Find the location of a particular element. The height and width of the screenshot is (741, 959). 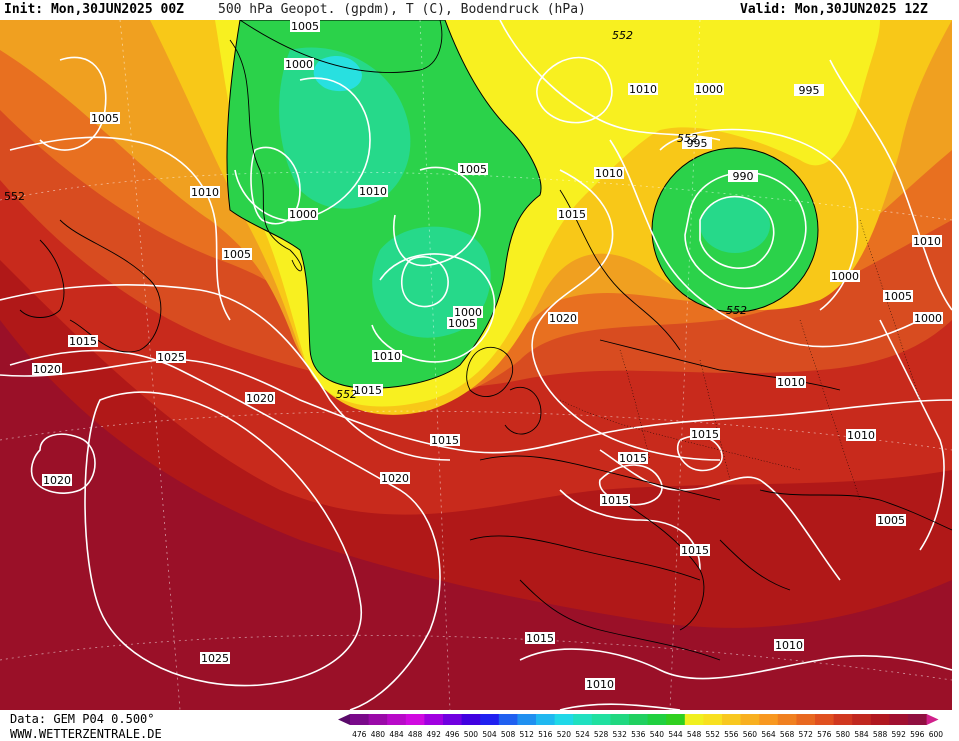

legend-tick-label: 504 is located at coordinates (489, 734).